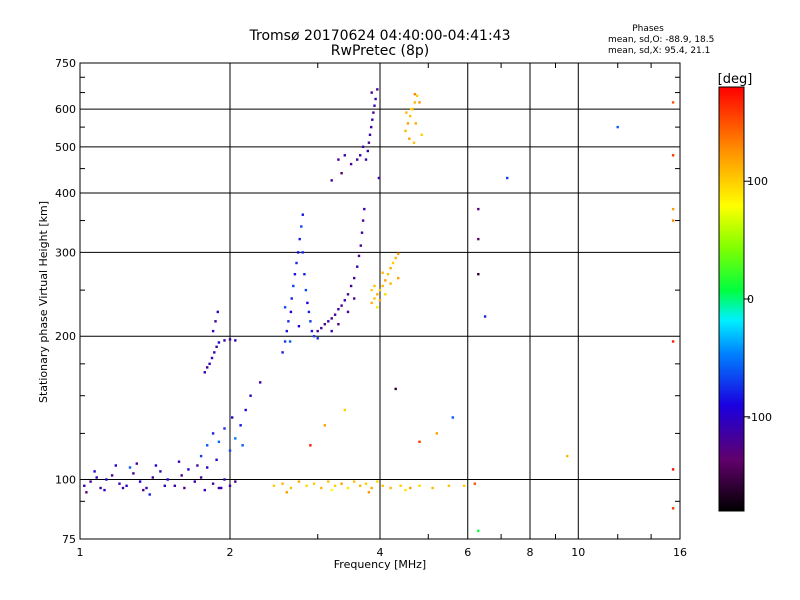 Image resolution: width=800 pixels, height=600 pixels. I want to click on y-tick-label: 300, so click(65, 252).